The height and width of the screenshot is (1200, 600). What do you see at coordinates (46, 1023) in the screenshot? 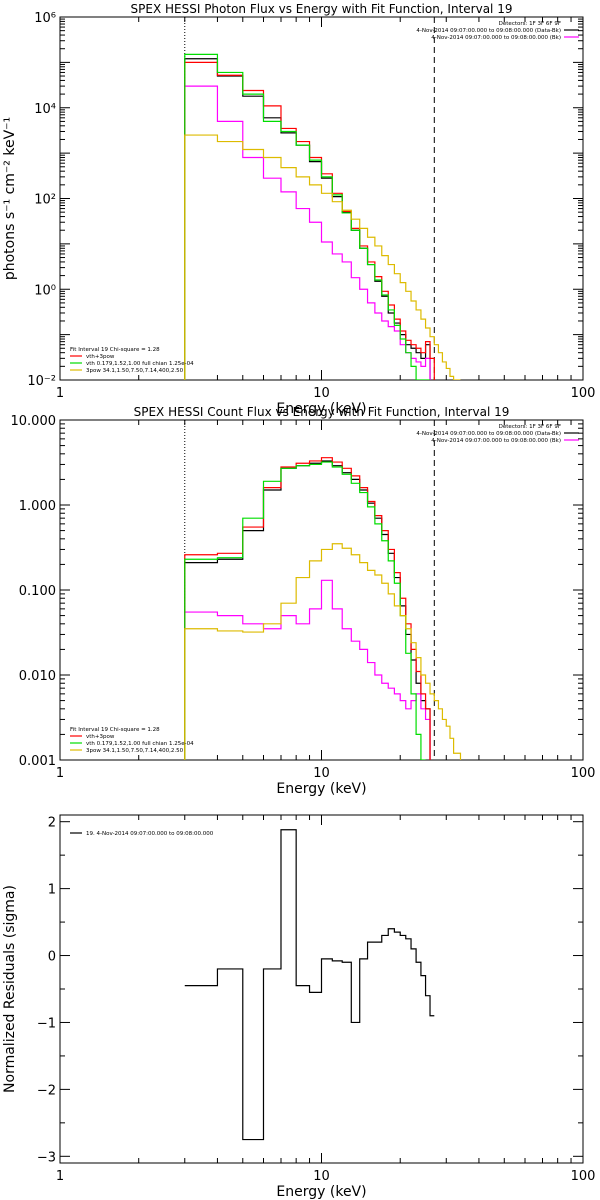
I see `y-tick-label: −1` at bounding box center [46, 1023].